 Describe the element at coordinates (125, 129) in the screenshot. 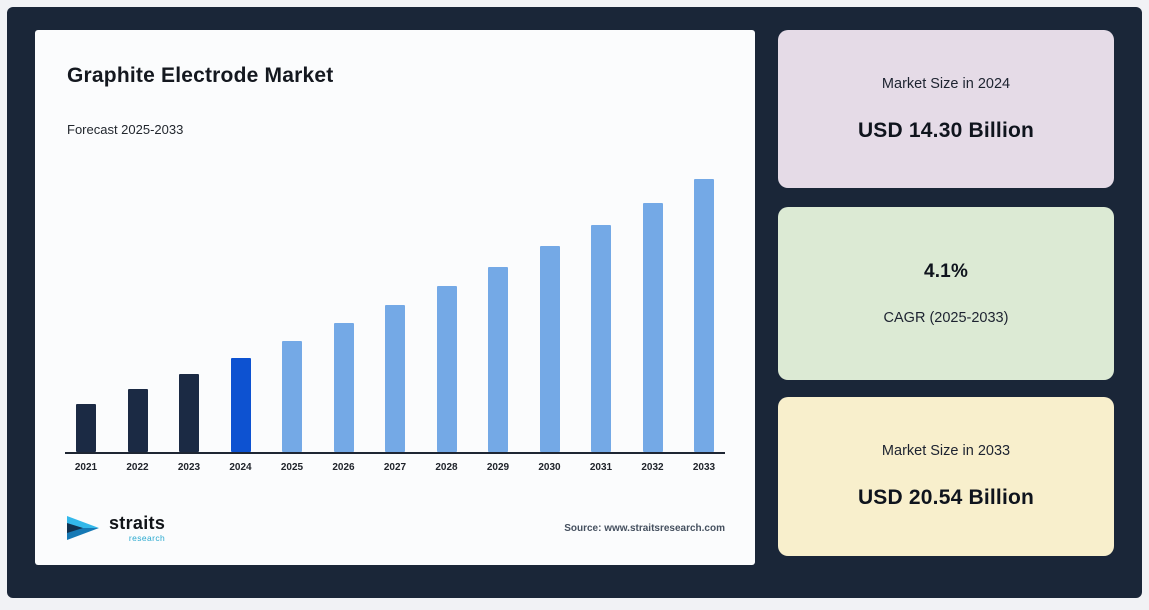

I see `chart-subtitle: Forecast 2025-2033` at that location.